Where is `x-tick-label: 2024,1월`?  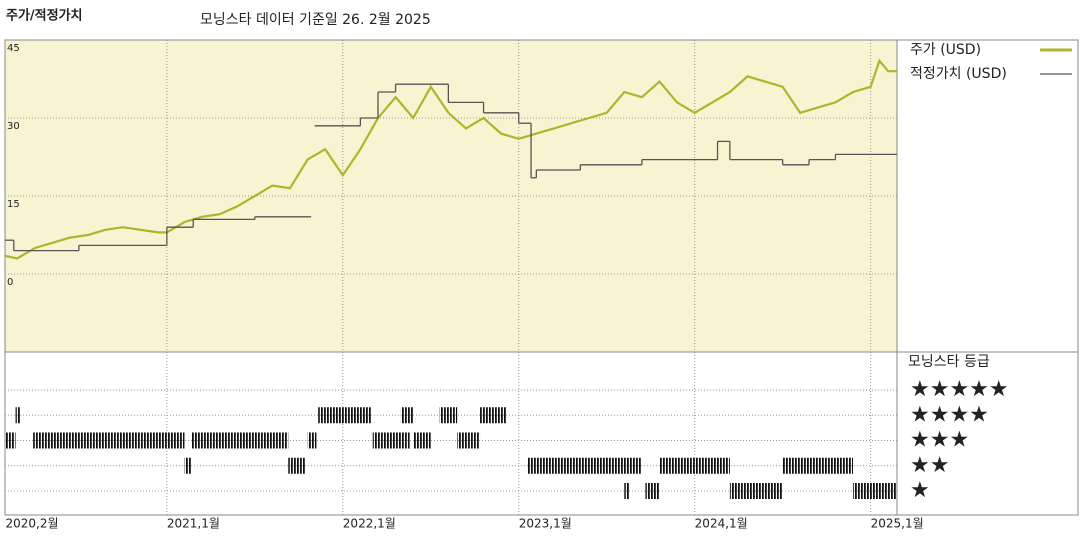 x-tick-label: 2024,1월 is located at coordinates (721, 524).